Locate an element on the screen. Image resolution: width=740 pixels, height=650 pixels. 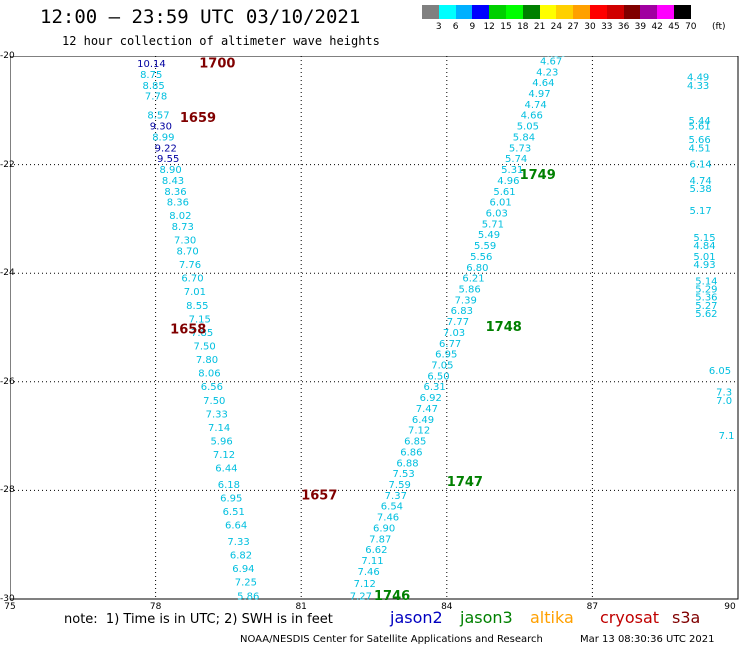
wave-height-point: 5.56 is located at coordinates (481, 257).